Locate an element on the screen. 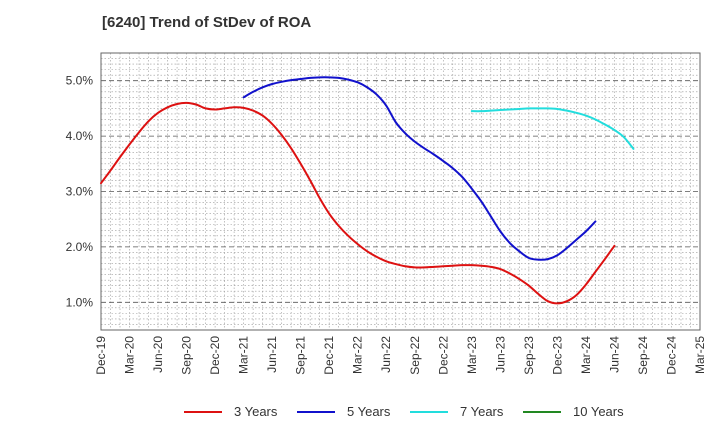 The width and height of the screenshot is (720, 440). x-tick-label: Dec-24 is located at coordinates (671, 355).